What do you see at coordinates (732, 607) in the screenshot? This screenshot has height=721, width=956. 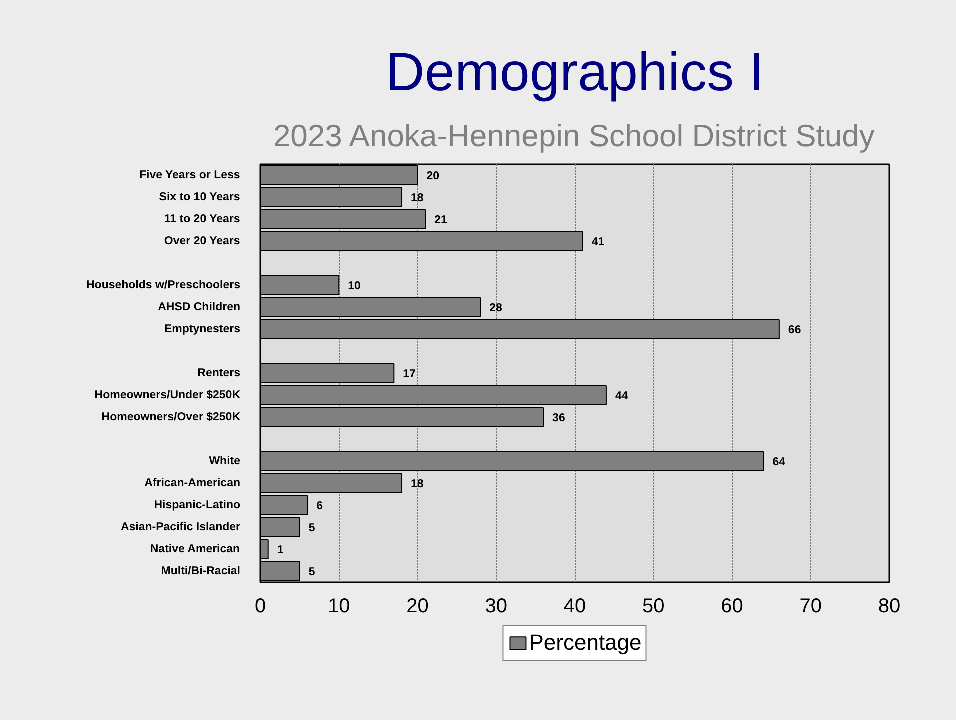 I see `x-tick-label: 60` at bounding box center [732, 607].